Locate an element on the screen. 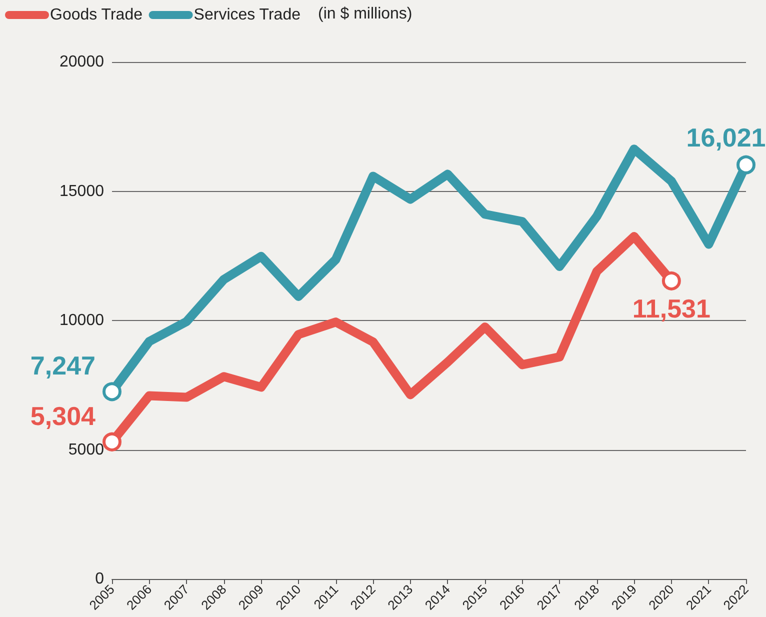 Image resolution: width=766 pixels, height=617 pixels. y-tick-label: 0 is located at coordinates (99, 579).